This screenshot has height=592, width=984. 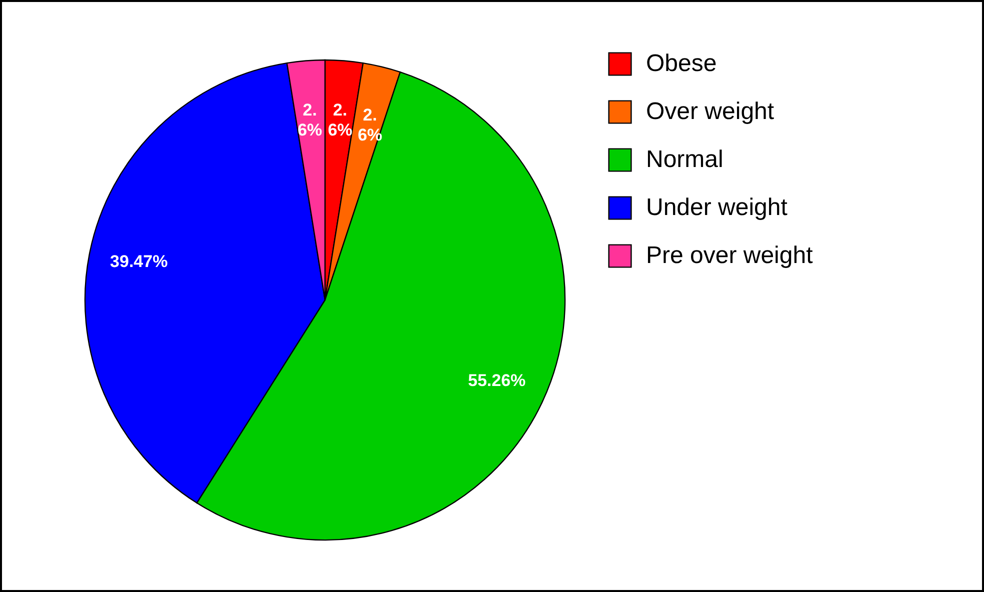 What do you see at coordinates (717, 207) in the screenshot?
I see `legend-label: Under weight` at bounding box center [717, 207].